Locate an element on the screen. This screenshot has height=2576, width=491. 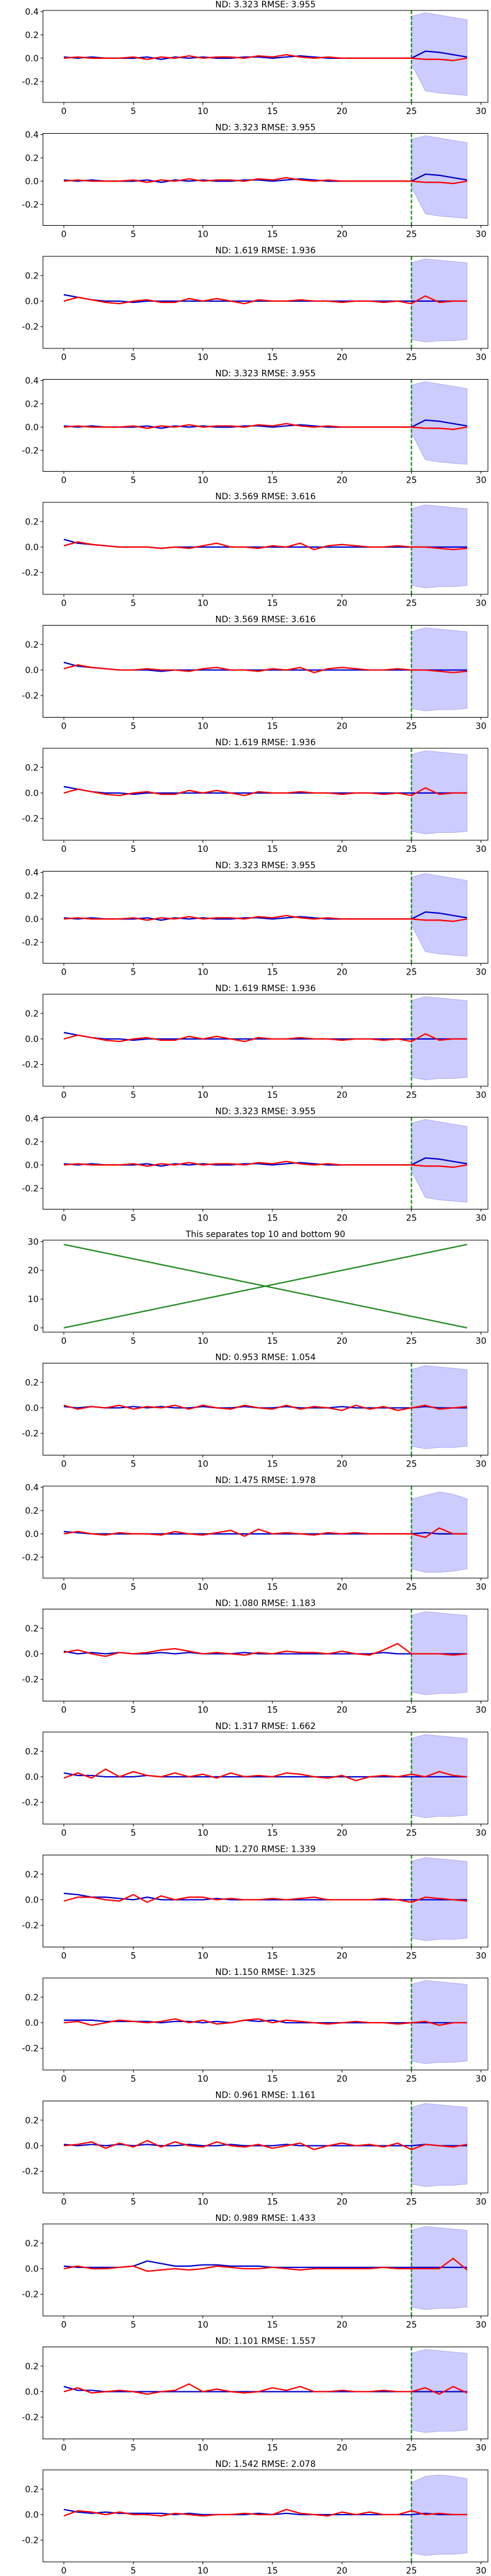
subplot-title: ND: 1.270 RMSE: 1.339 is located at coordinates (266, 1850).